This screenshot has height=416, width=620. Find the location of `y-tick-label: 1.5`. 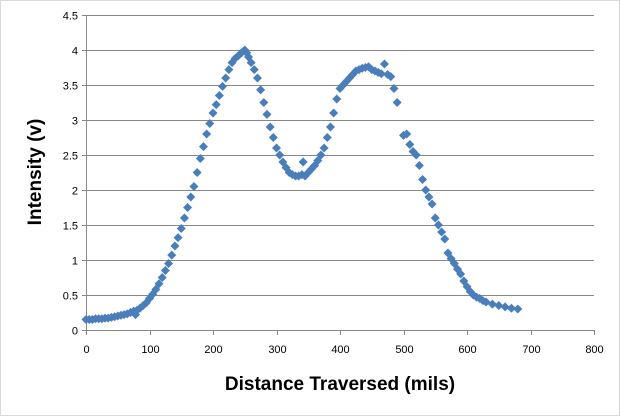

y-tick-label: 1.5 is located at coordinates (70, 227).